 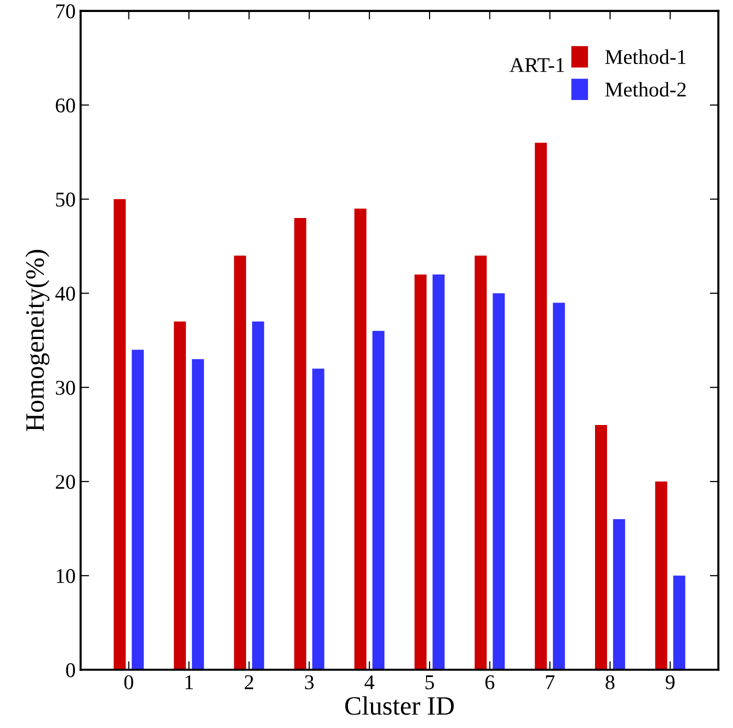 I want to click on y-axis-title: Homogeneity(%), so click(x=37, y=341).